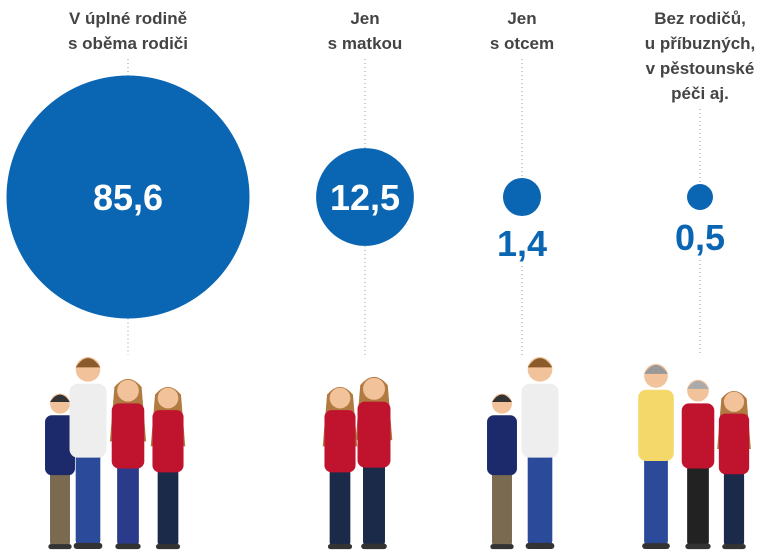 Image resolution: width=766 pixels, height=555 pixels. I want to click on category-label: Jen s matkou, so click(365, 31).